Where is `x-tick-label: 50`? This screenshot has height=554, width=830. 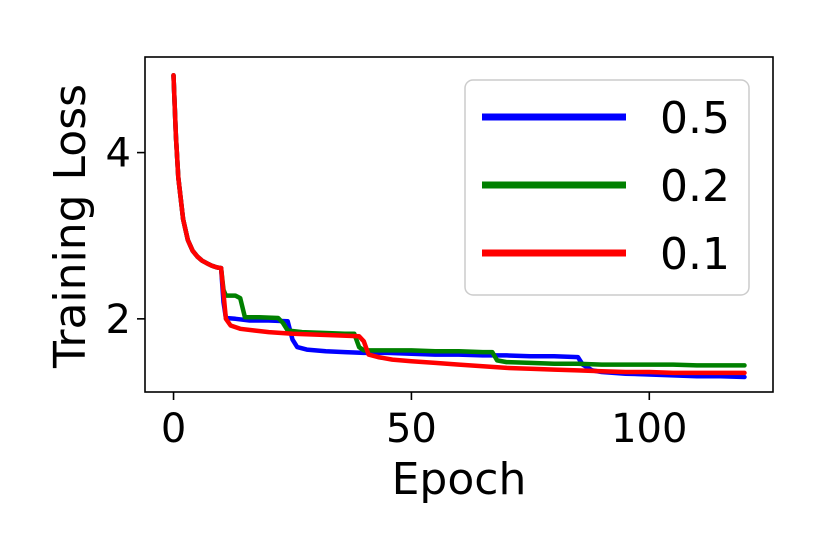
x-tick-label: 50 is located at coordinates (411, 429).